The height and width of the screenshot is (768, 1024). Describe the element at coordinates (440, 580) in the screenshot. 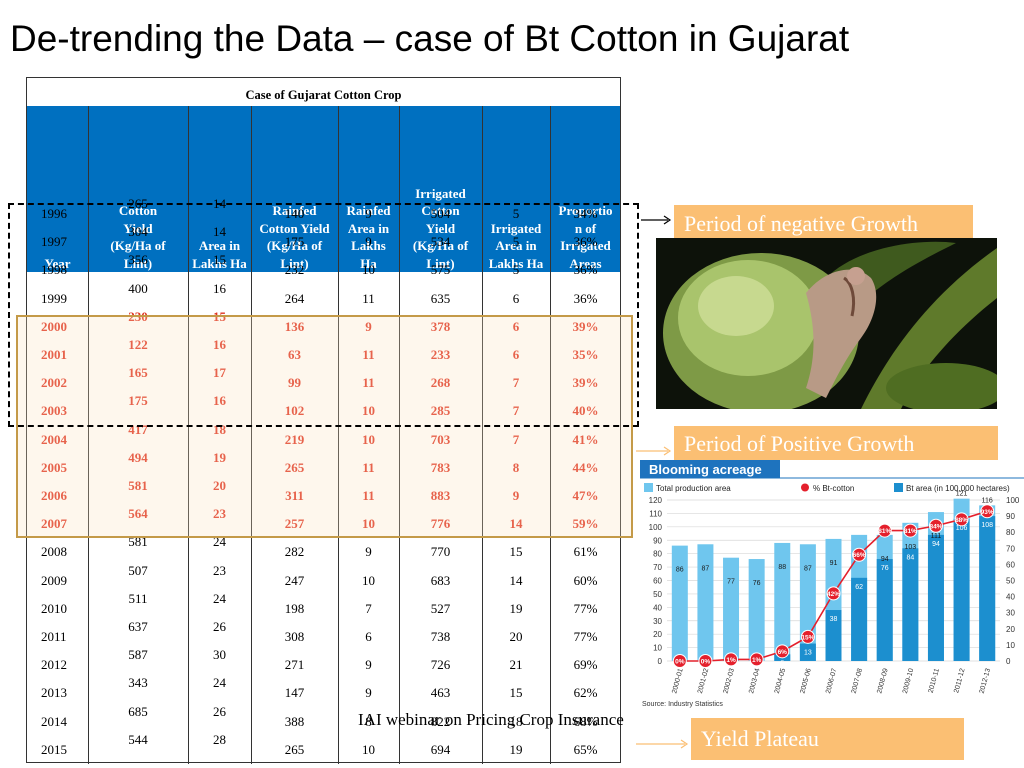

I see `table-cell-irr-yield: 683` at that location.